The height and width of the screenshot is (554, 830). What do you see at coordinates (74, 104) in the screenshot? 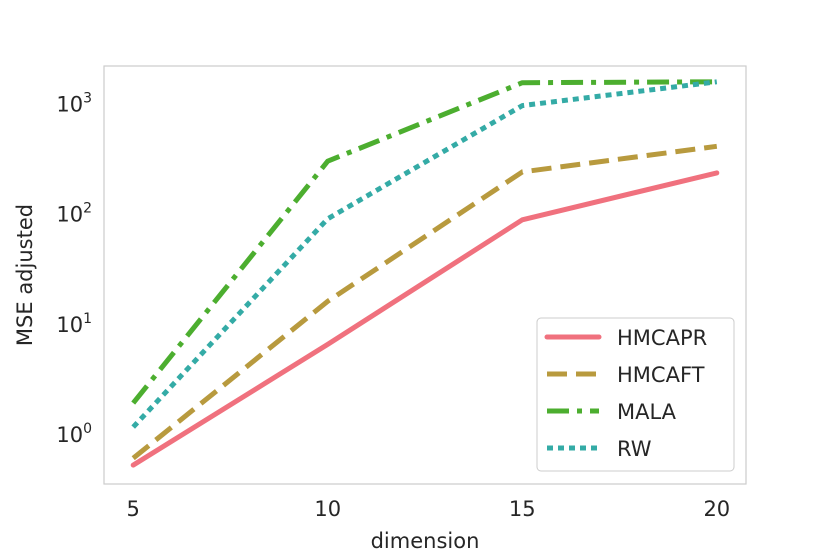
I see `y-tick-label: 10³` at bounding box center [74, 104].